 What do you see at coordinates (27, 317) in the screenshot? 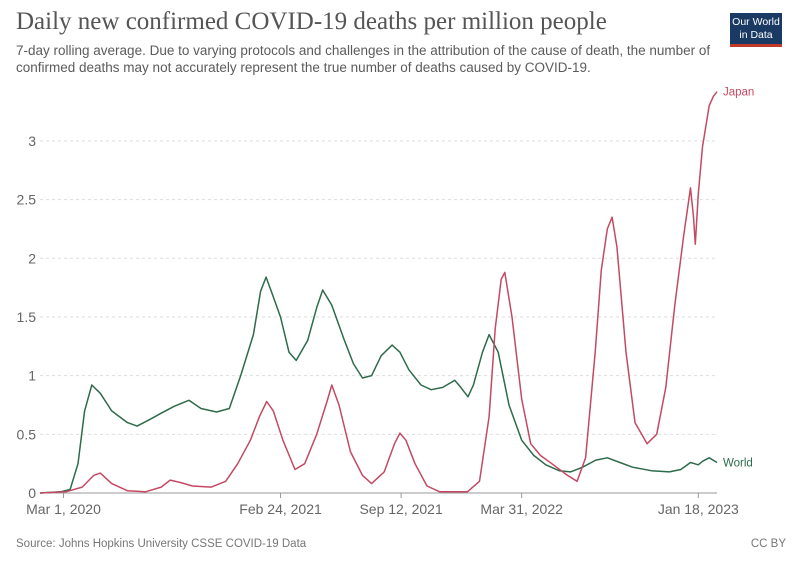
I see `y-tick-label: 1.5` at bounding box center [27, 317].